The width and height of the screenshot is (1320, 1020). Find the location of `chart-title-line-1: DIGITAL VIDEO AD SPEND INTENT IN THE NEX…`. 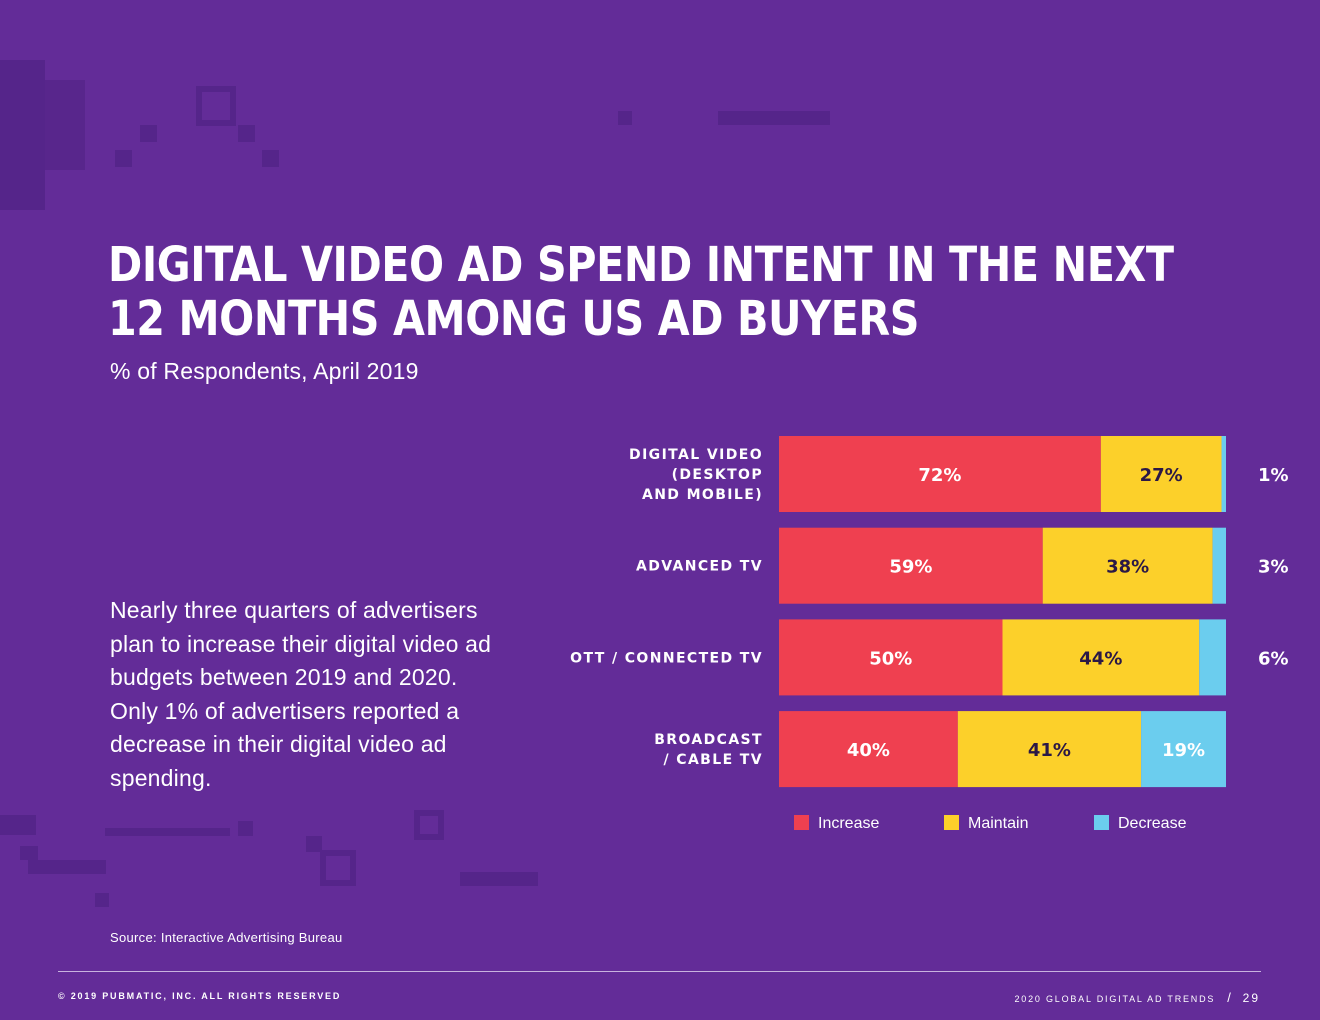

chart-title-line-1: DIGITAL VIDEO AD SPEND INTENT IN THE NEX… is located at coordinates (641, 265).